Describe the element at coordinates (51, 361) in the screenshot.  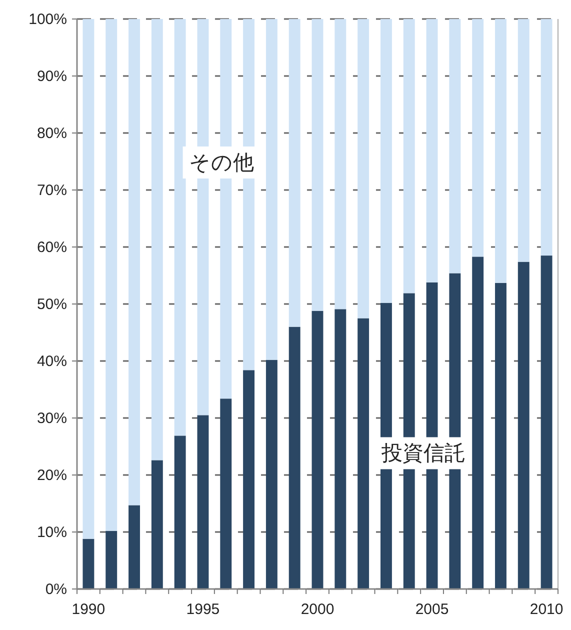
I see `y-tick-label: 40%` at that location.